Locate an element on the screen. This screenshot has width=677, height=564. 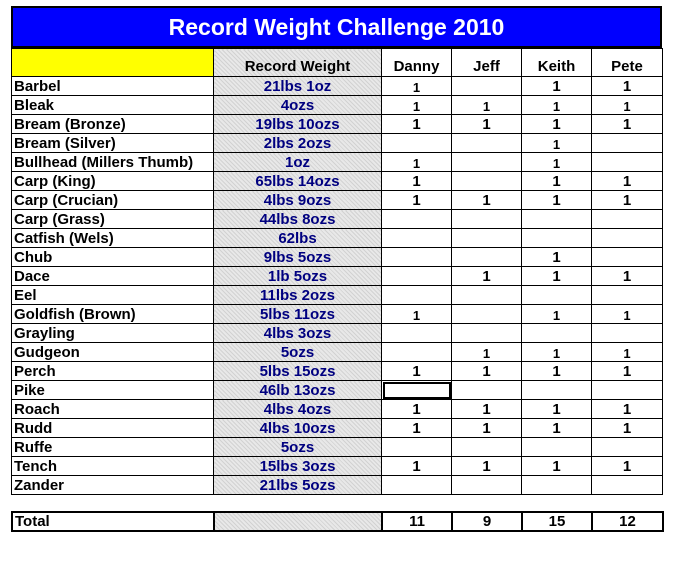
fish-name-cell: Tench is located at coordinates (112, 466).